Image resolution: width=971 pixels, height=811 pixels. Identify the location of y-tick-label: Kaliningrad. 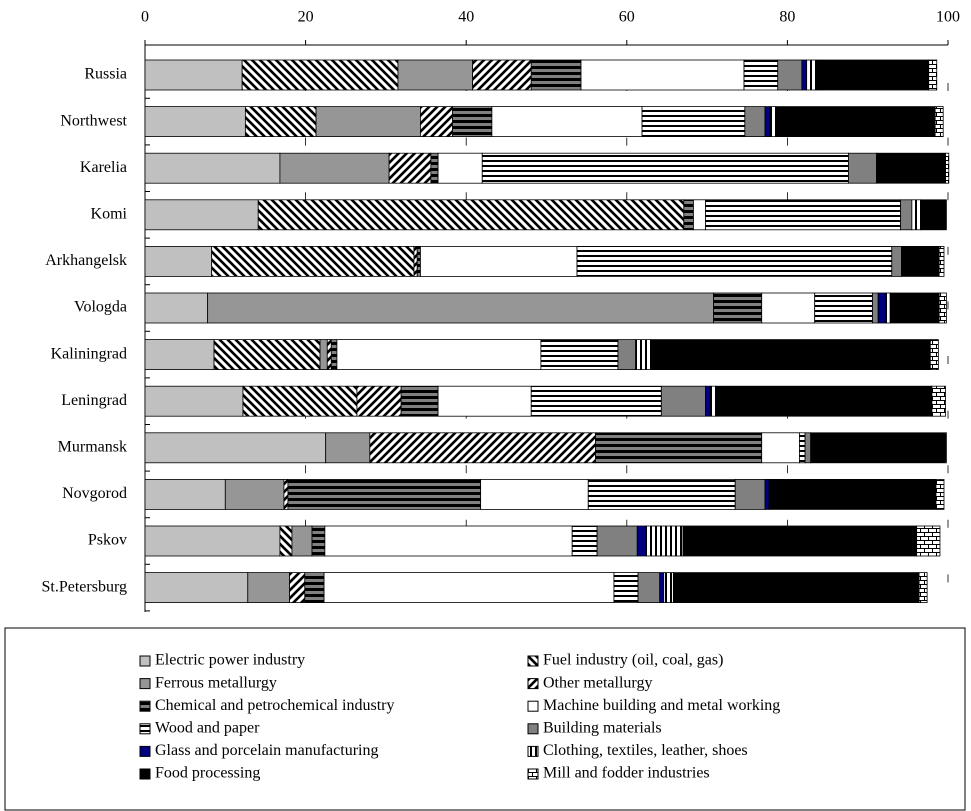
(89, 353).